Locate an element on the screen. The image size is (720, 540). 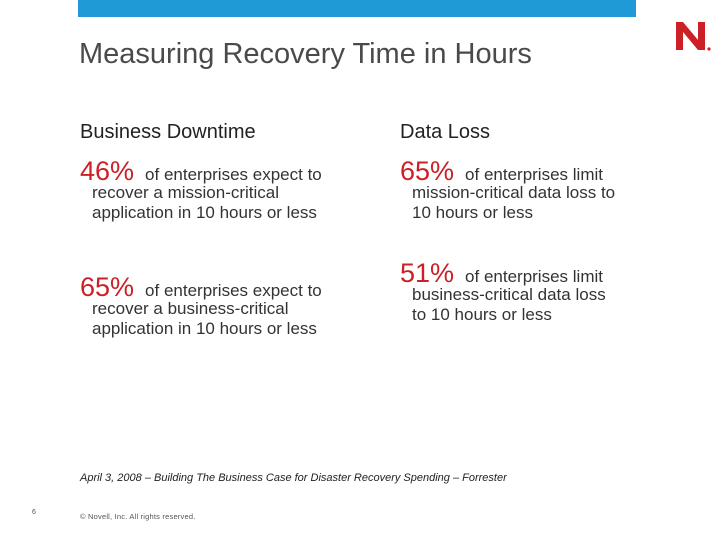
top-accent-bar is located at coordinates (357, 8).